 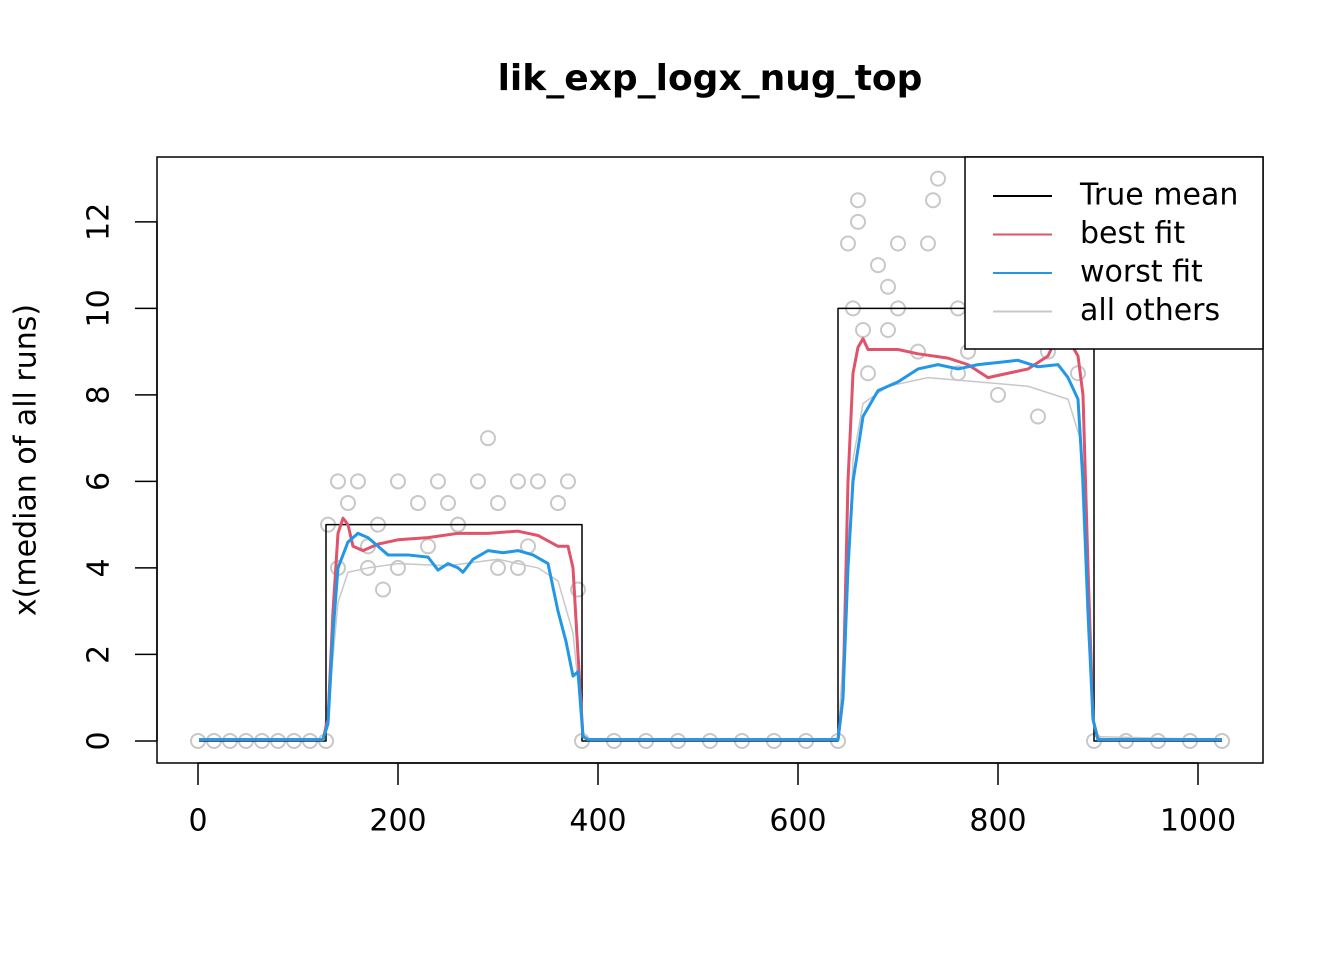 I want to click on y-tick-label: 4, so click(x=99, y=567).